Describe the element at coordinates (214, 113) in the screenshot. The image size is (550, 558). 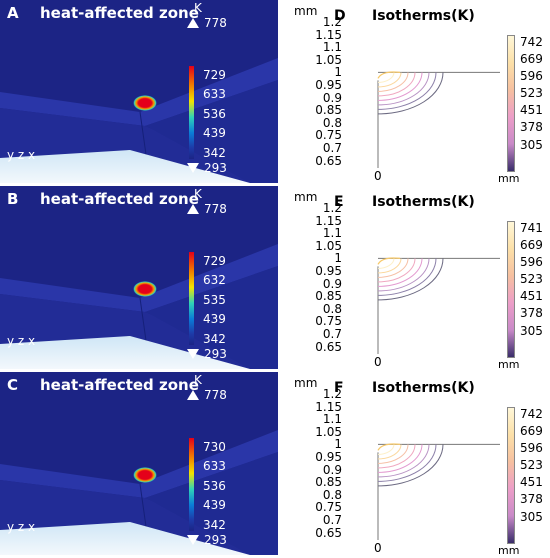
I see `colorbar-tick: 536` at that location.